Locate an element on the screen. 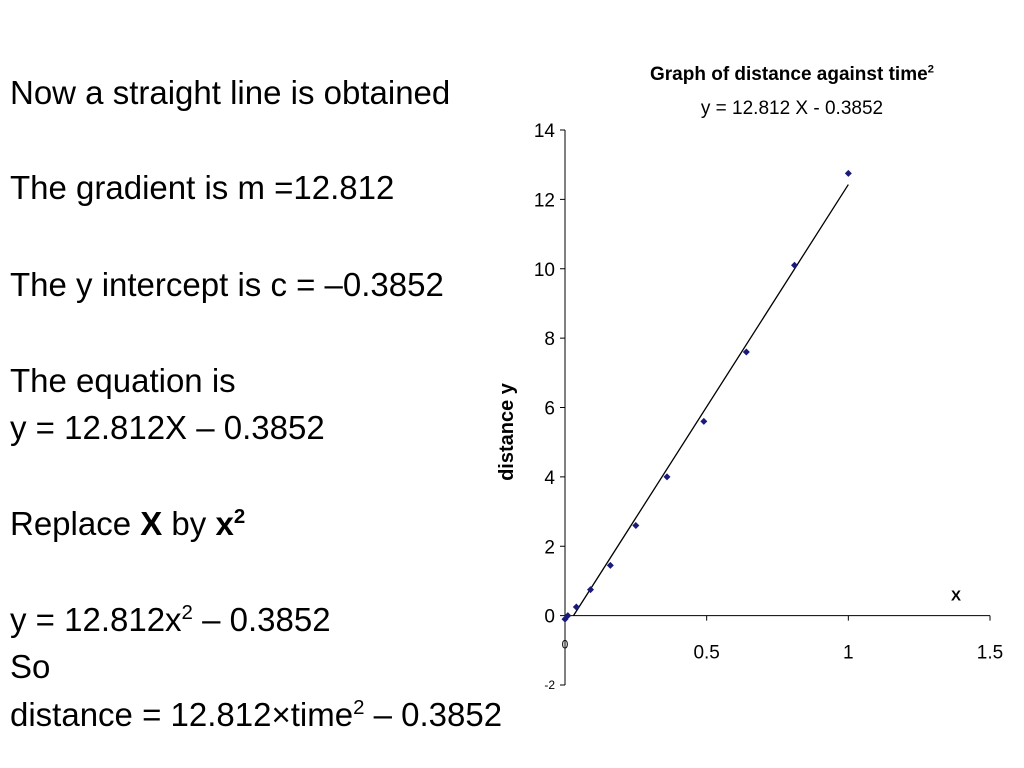 This screenshot has width=1024, height=768. y-tick-label-0: -2 is located at coordinates (549, 685).